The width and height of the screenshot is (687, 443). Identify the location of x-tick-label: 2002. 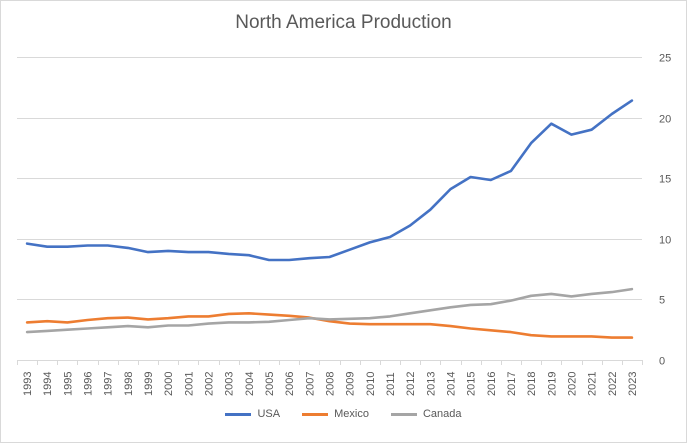
(210, 384).